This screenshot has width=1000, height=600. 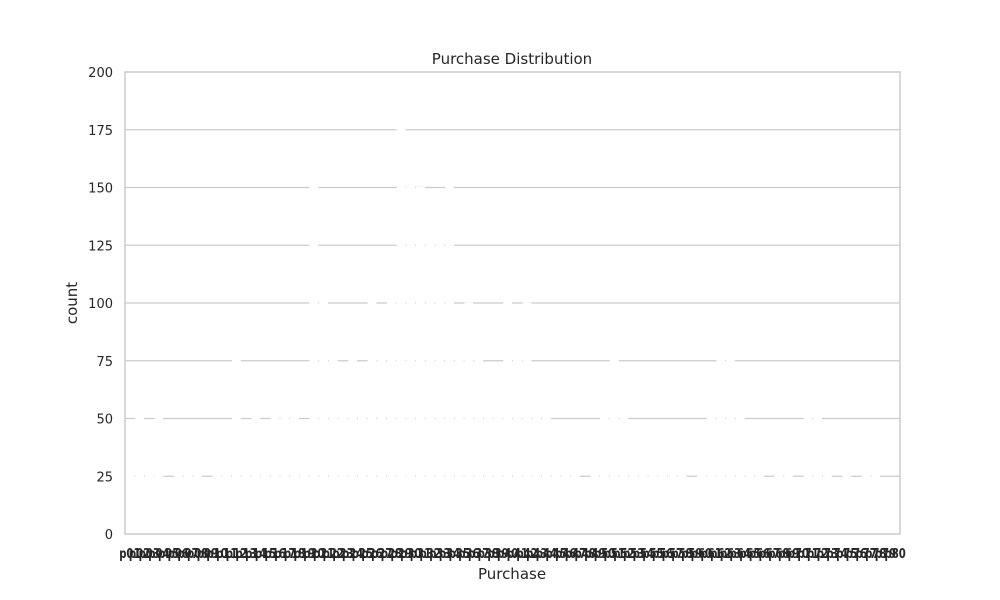 I want to click on x-tick-label: p54, so click(x=643, y=554).